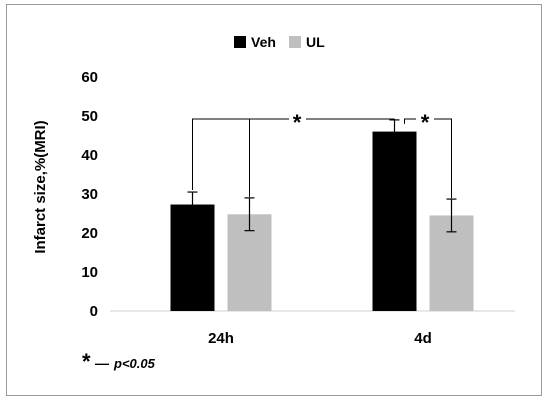 The height and width of the screenshot is (404, 550). Describe the element at coordinates (102, 363) in the screenshot. I see `footnote-dash: —` at that location.